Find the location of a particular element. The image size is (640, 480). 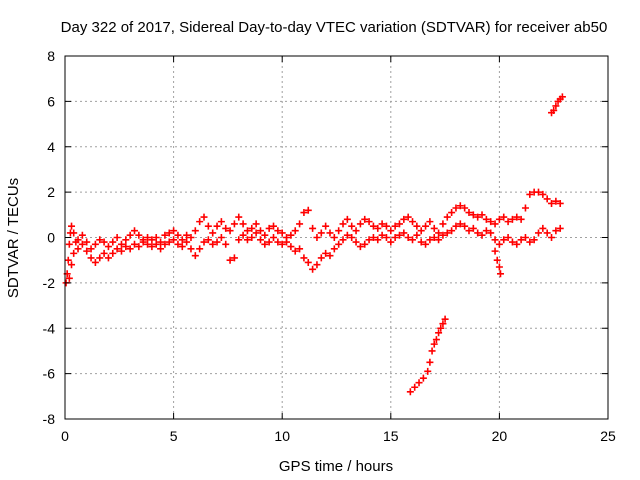

series-main-band-lower is located at coordinates (314, 251).